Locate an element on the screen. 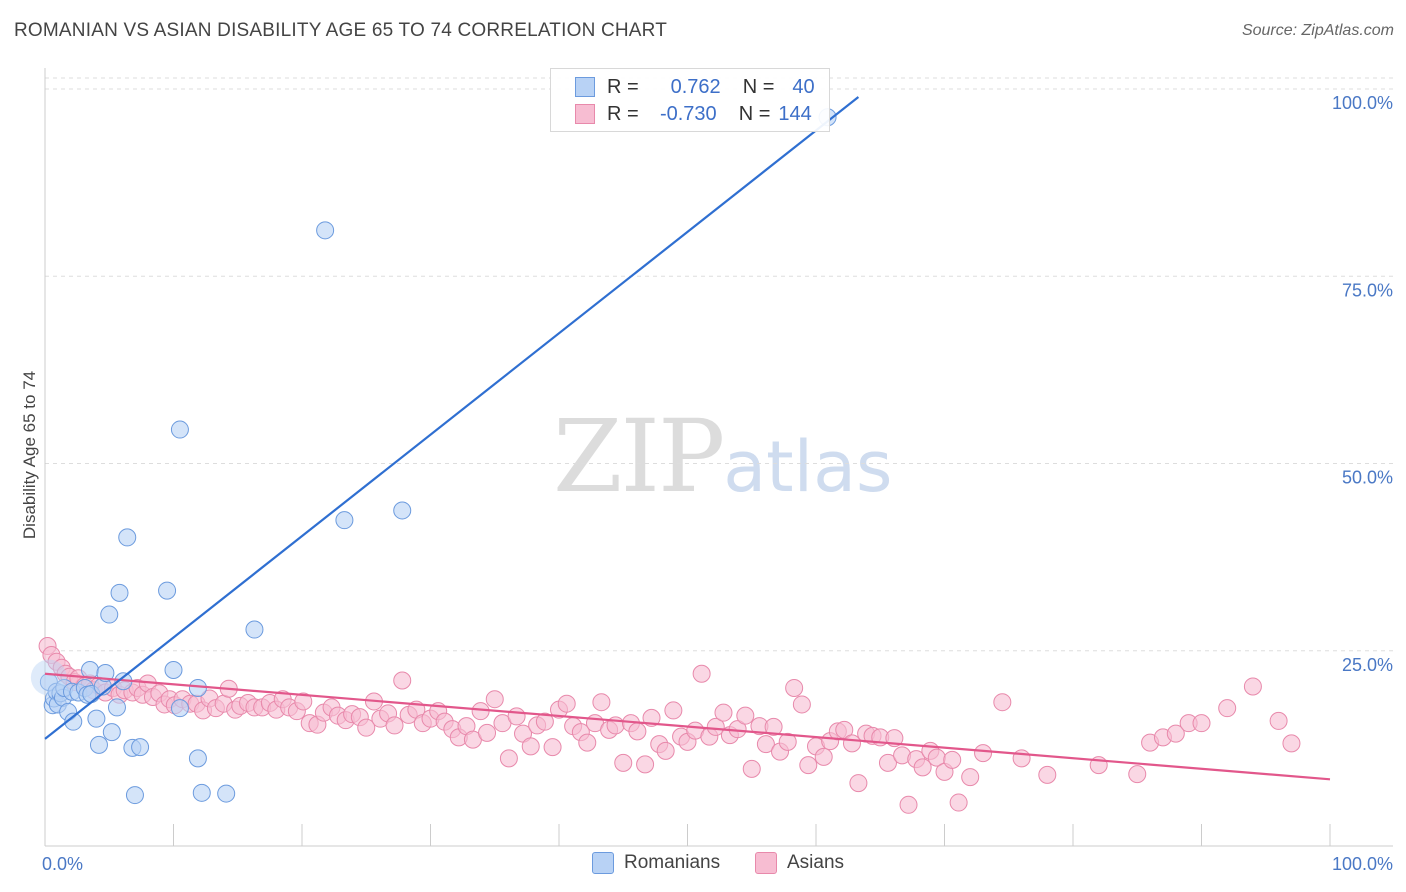 The width and height of the screenshot is (1406, 892). series-legend-label-asians: Asians is located at coordinates (816, 862).